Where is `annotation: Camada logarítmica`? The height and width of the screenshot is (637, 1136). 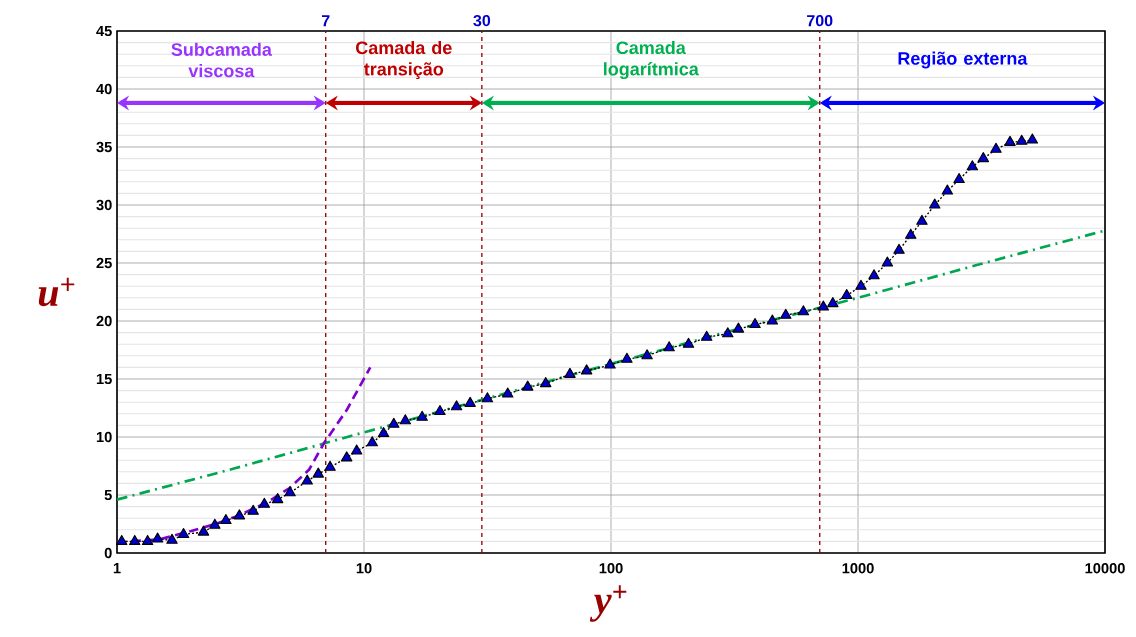 annotation: Camada logarítmica is located at coordinates (651, 60).